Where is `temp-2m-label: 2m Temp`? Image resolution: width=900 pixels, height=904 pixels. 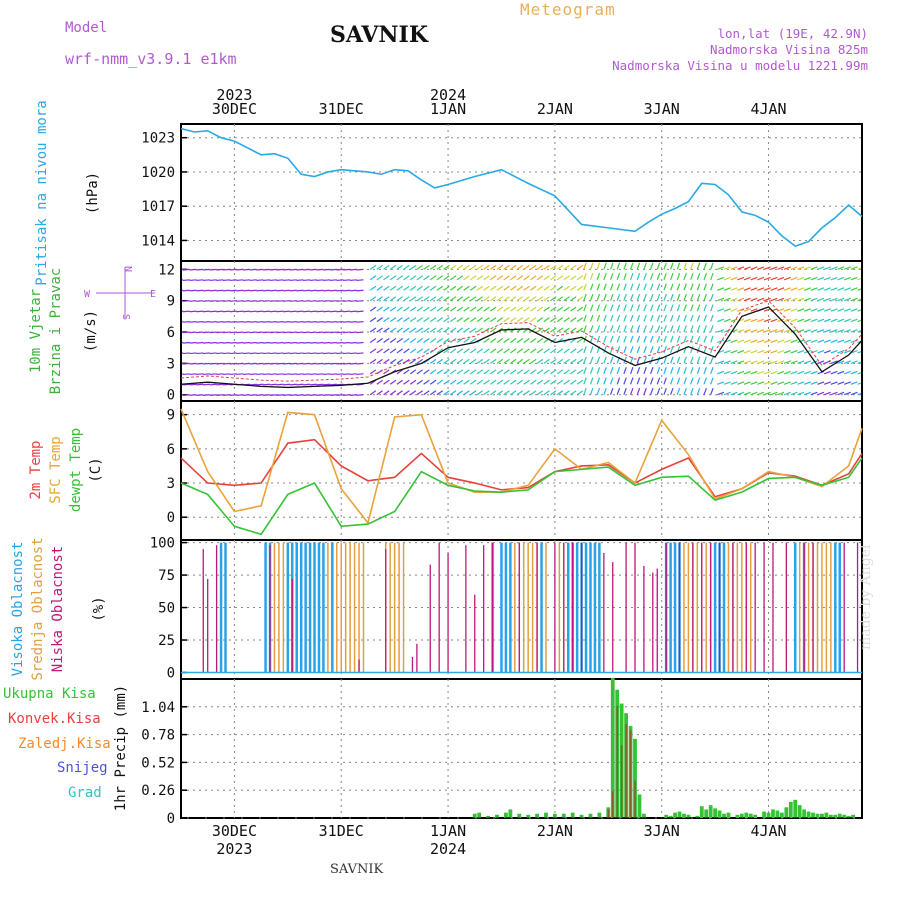
temp-2m-label: 2m Temp is located at coordinates (36, 469).